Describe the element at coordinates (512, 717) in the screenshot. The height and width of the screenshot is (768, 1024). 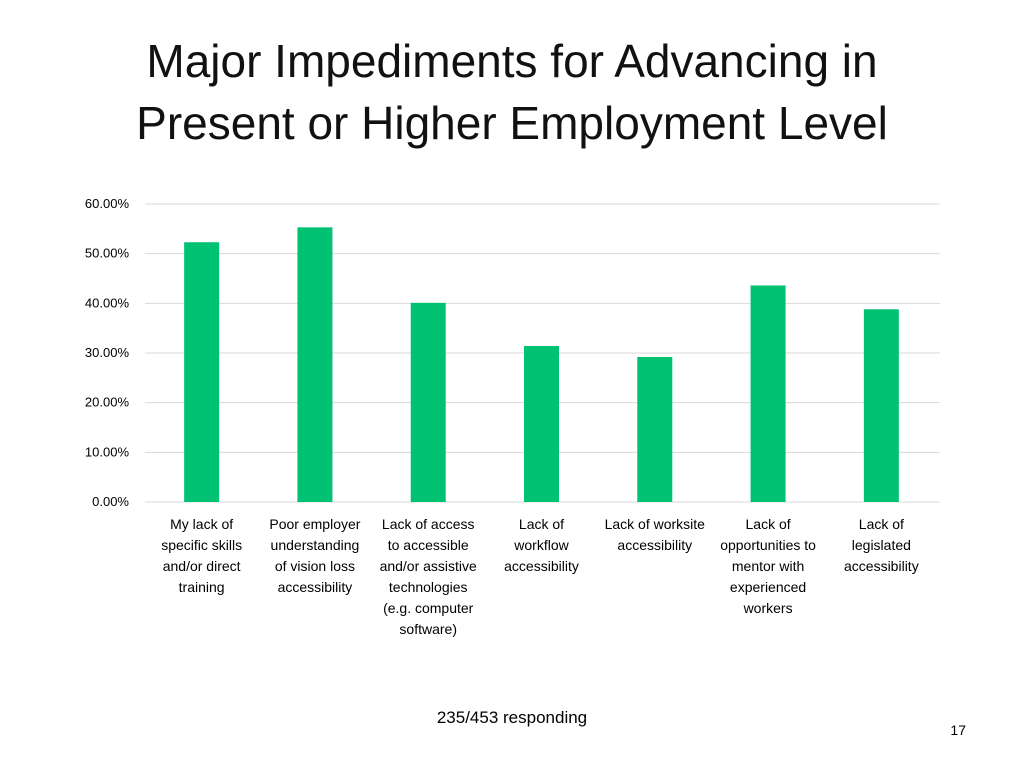
I see `respondents-note: 235/453 responding` at that location.